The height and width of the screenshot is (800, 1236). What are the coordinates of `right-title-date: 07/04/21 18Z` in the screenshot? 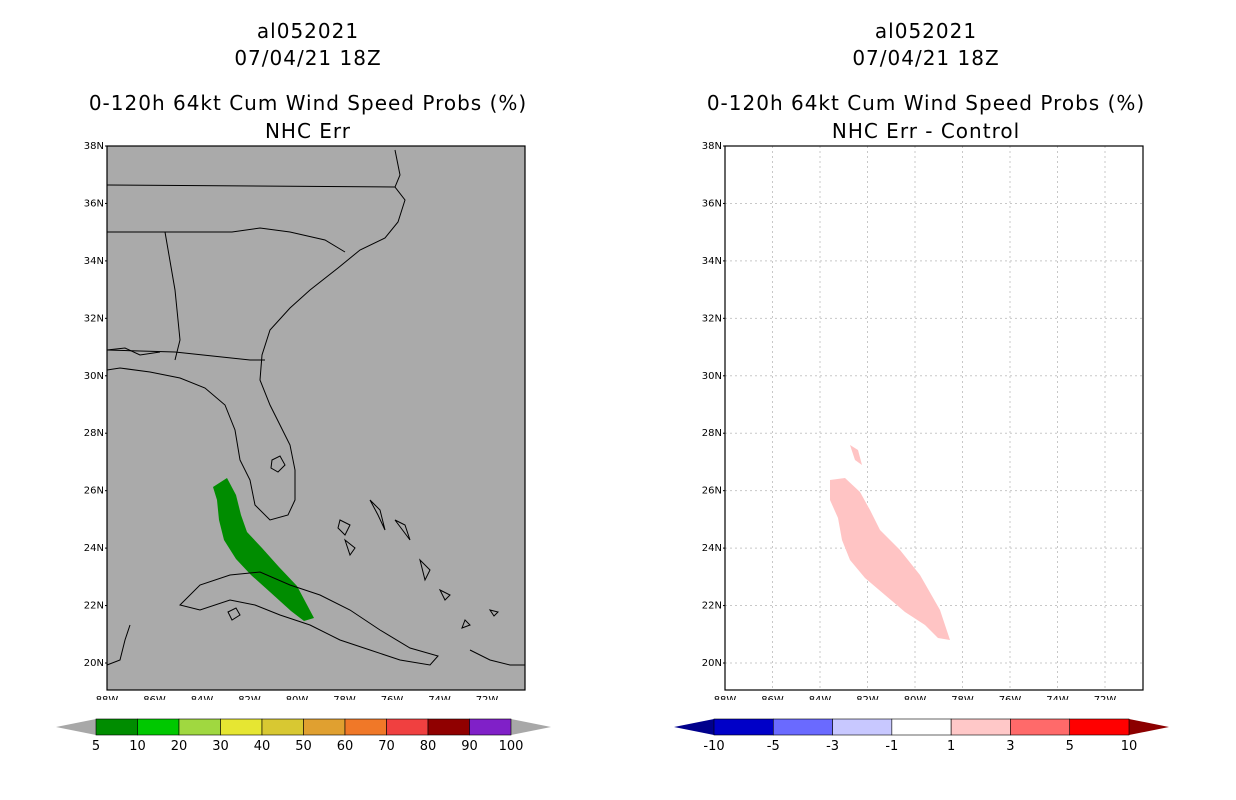 It's located at (926, 58).